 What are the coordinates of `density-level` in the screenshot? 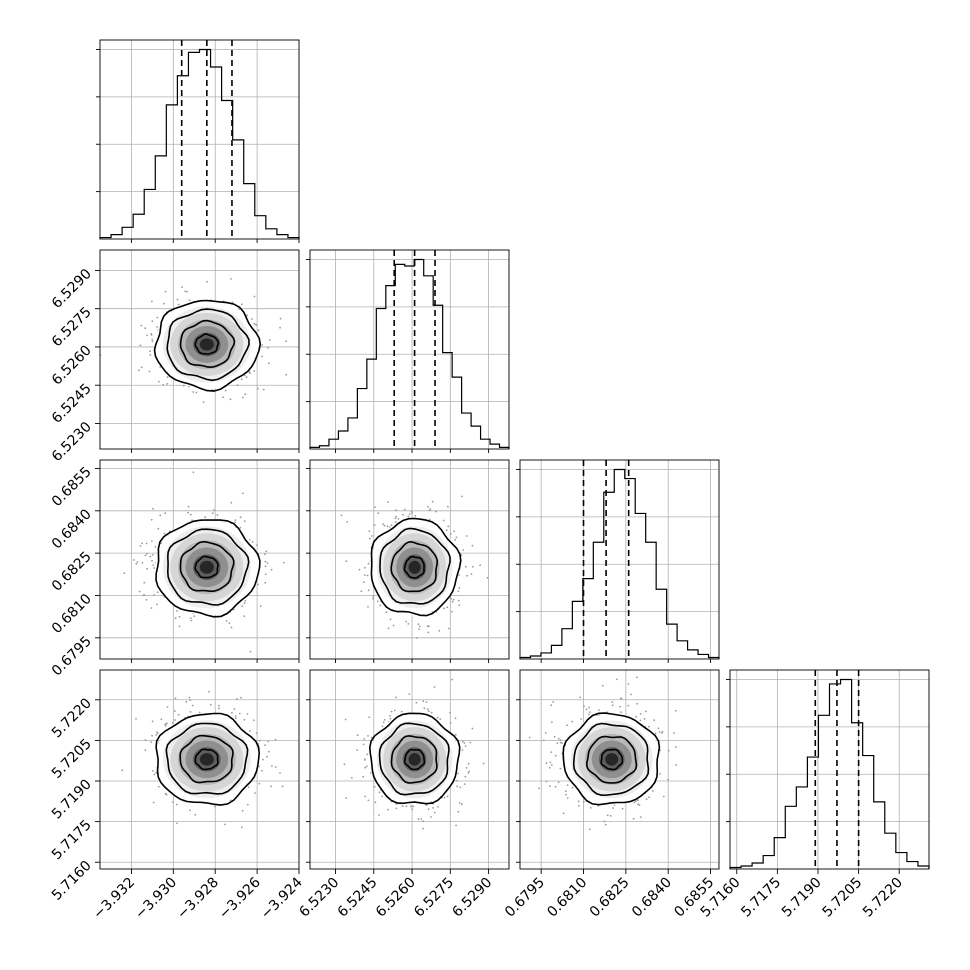 It's located at (414, 567).